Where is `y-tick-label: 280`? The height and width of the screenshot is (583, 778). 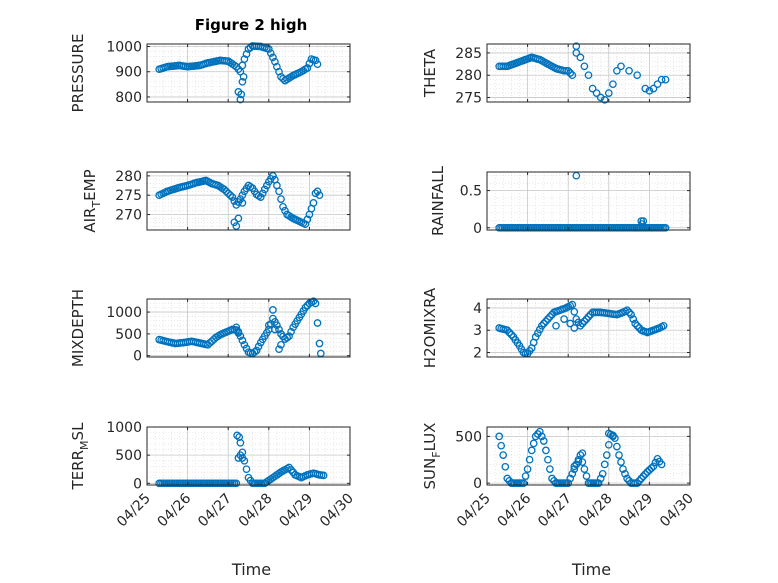
y-tick-label: 280 is located at coordinates (468, 76).